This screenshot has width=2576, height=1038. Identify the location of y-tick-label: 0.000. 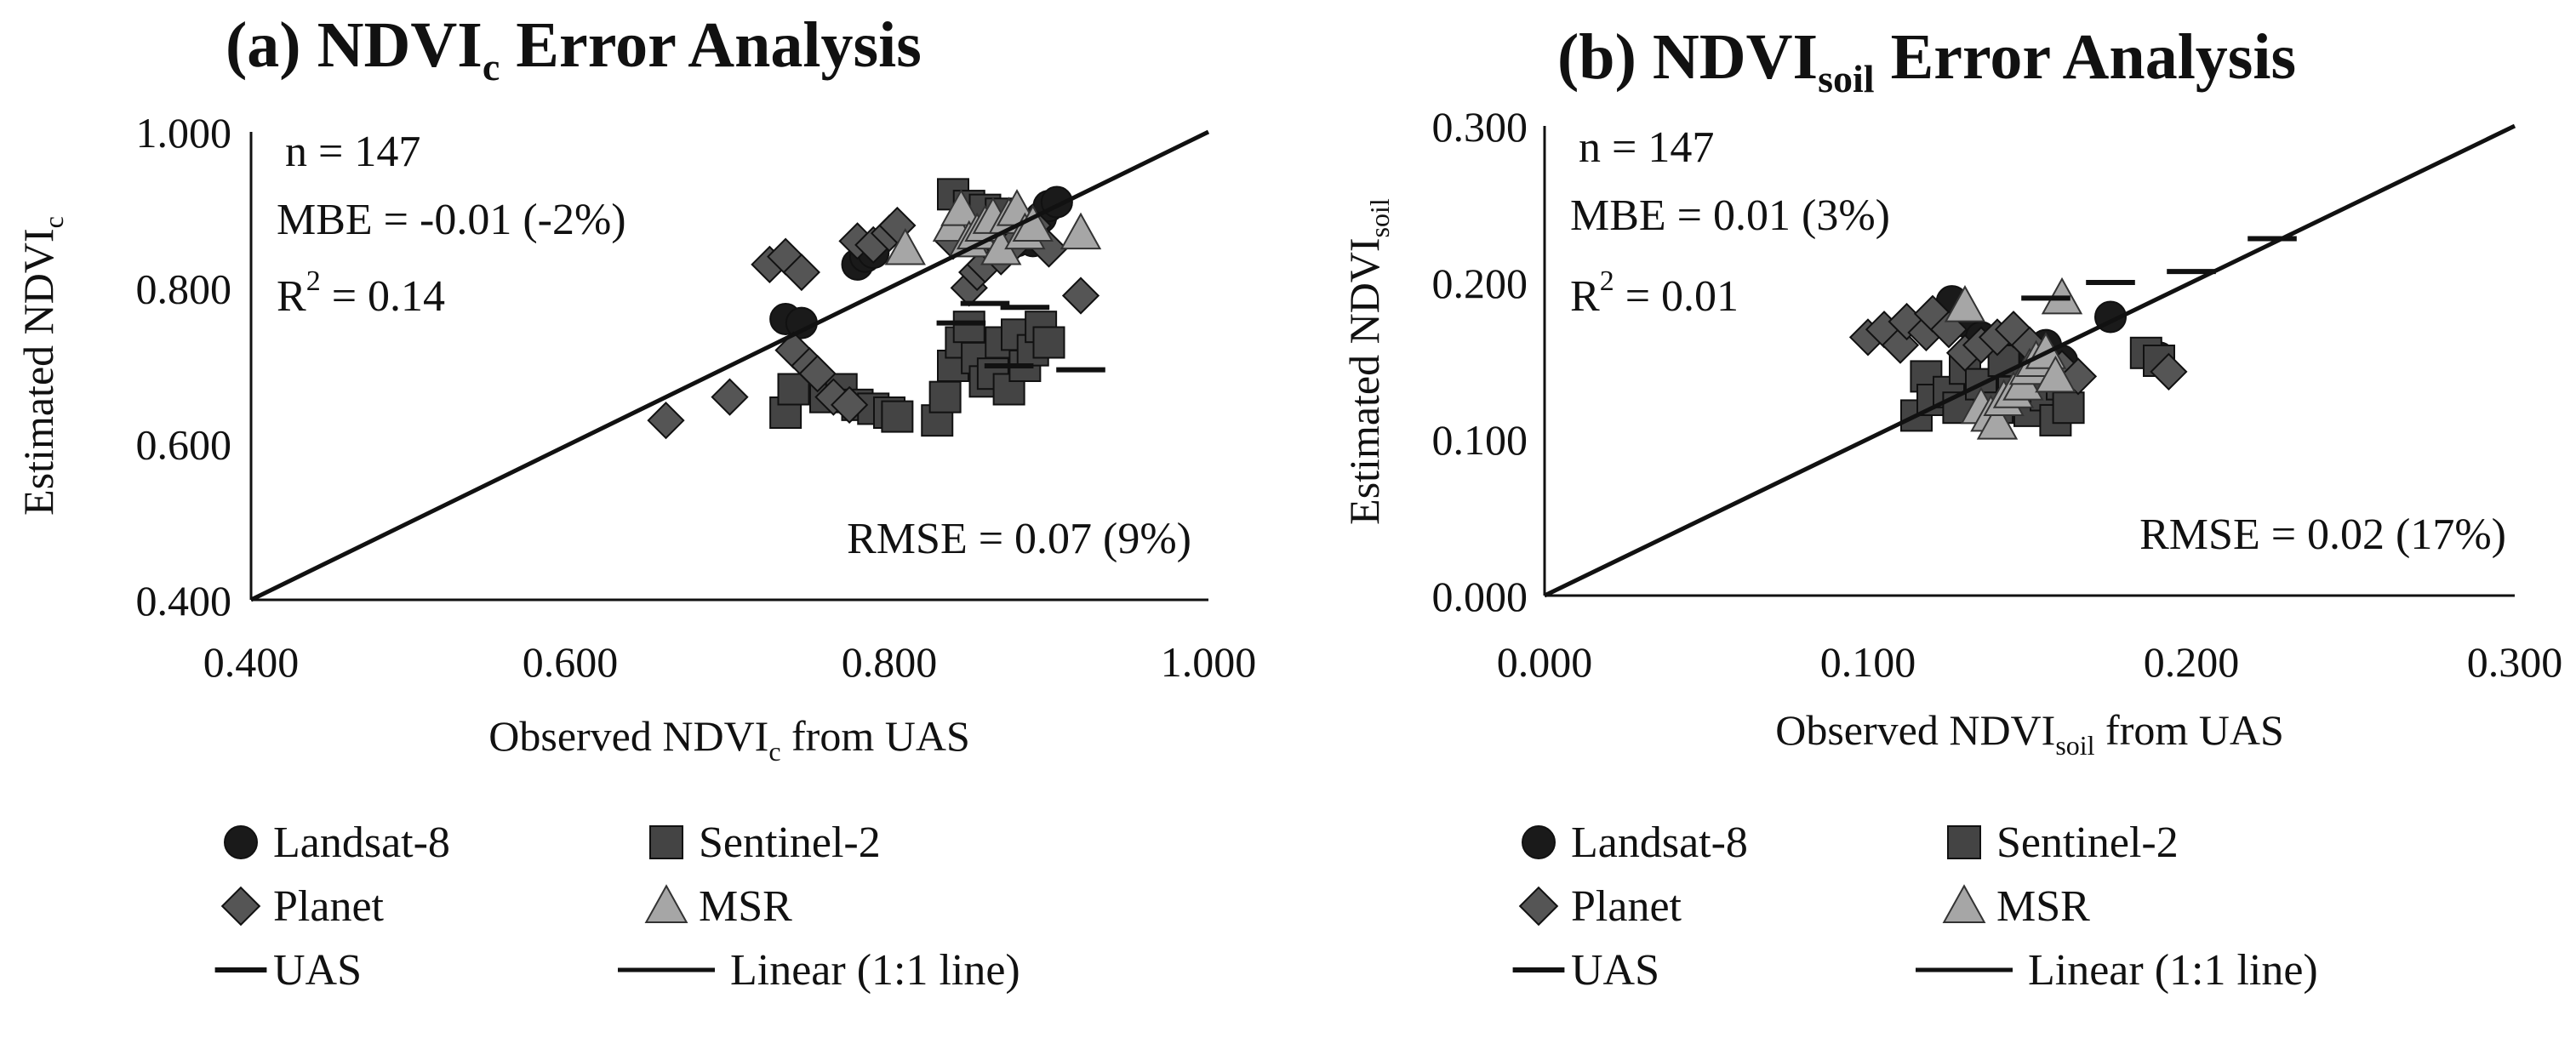
(1480, 596).